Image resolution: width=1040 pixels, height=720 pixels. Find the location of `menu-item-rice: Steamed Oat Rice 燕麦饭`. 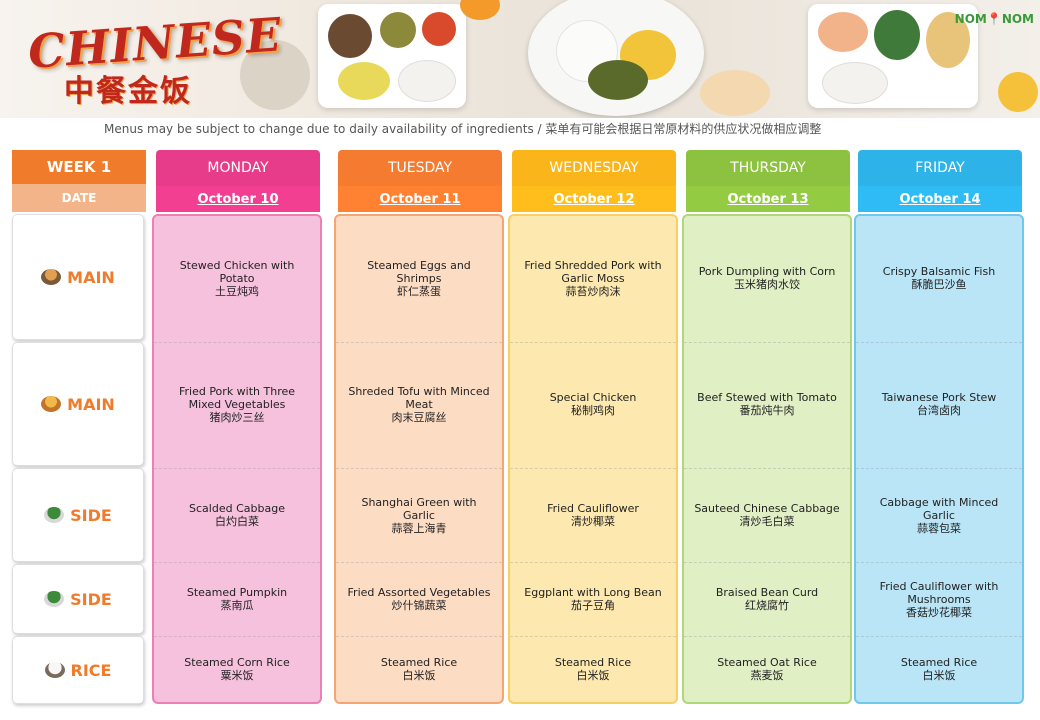

menu-item-rice: Steamed Oat Rice 燕麦饭 is located at coordinates (767, 669).